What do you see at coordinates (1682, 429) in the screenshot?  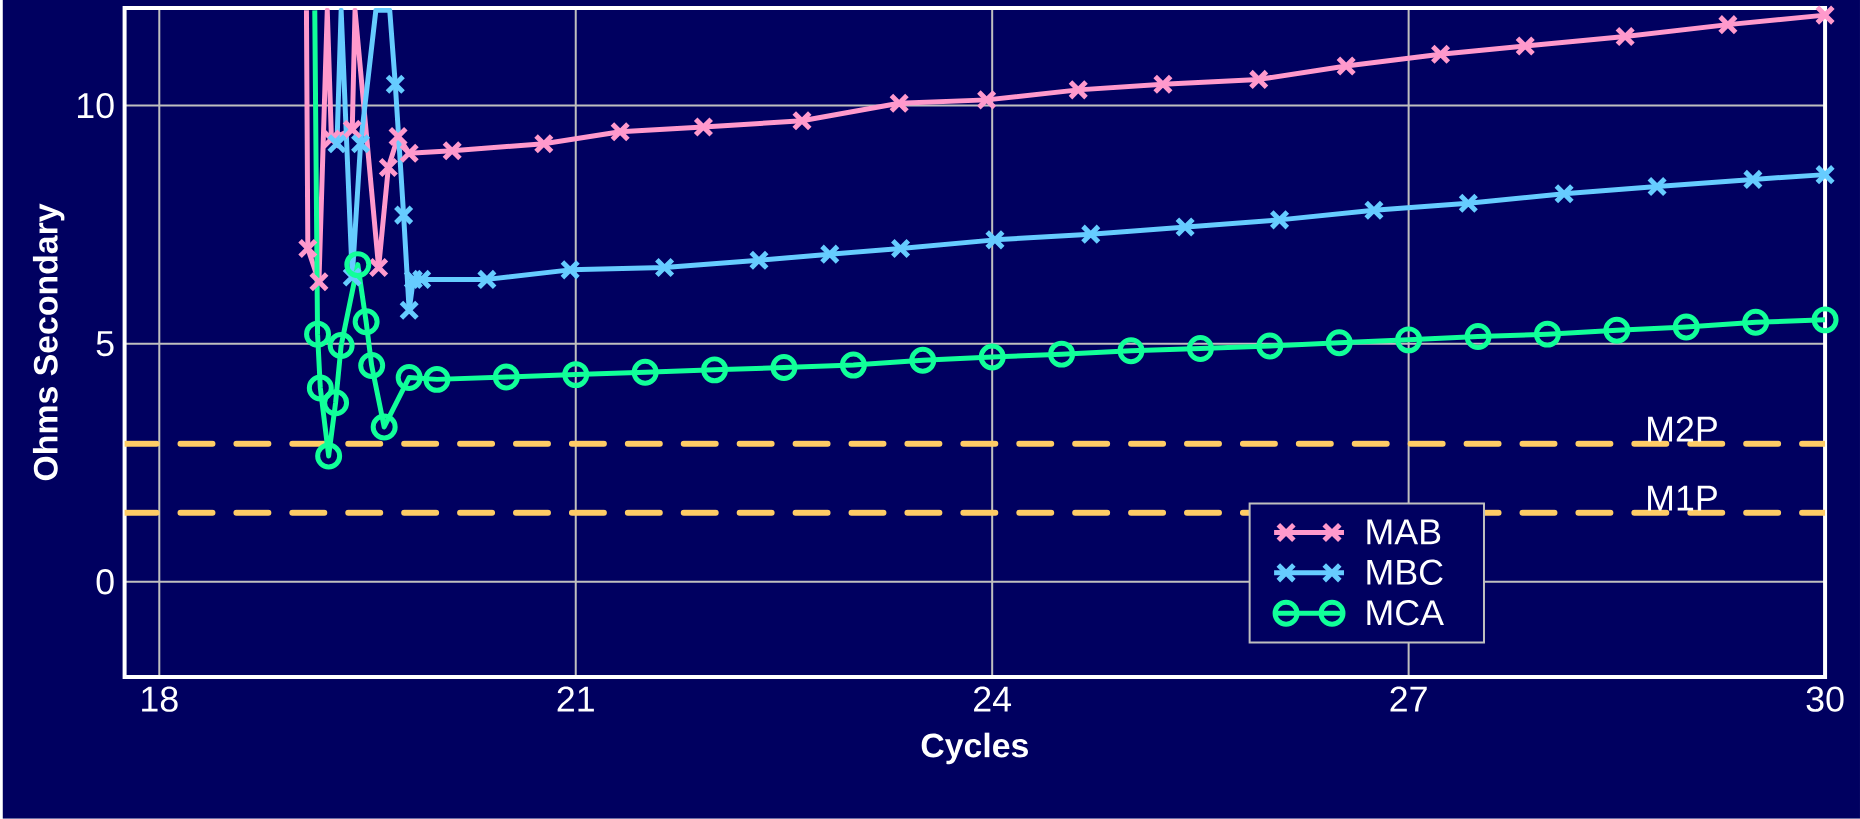 I see `ref-line-label: M2P` at bounding box center [1682, 429].